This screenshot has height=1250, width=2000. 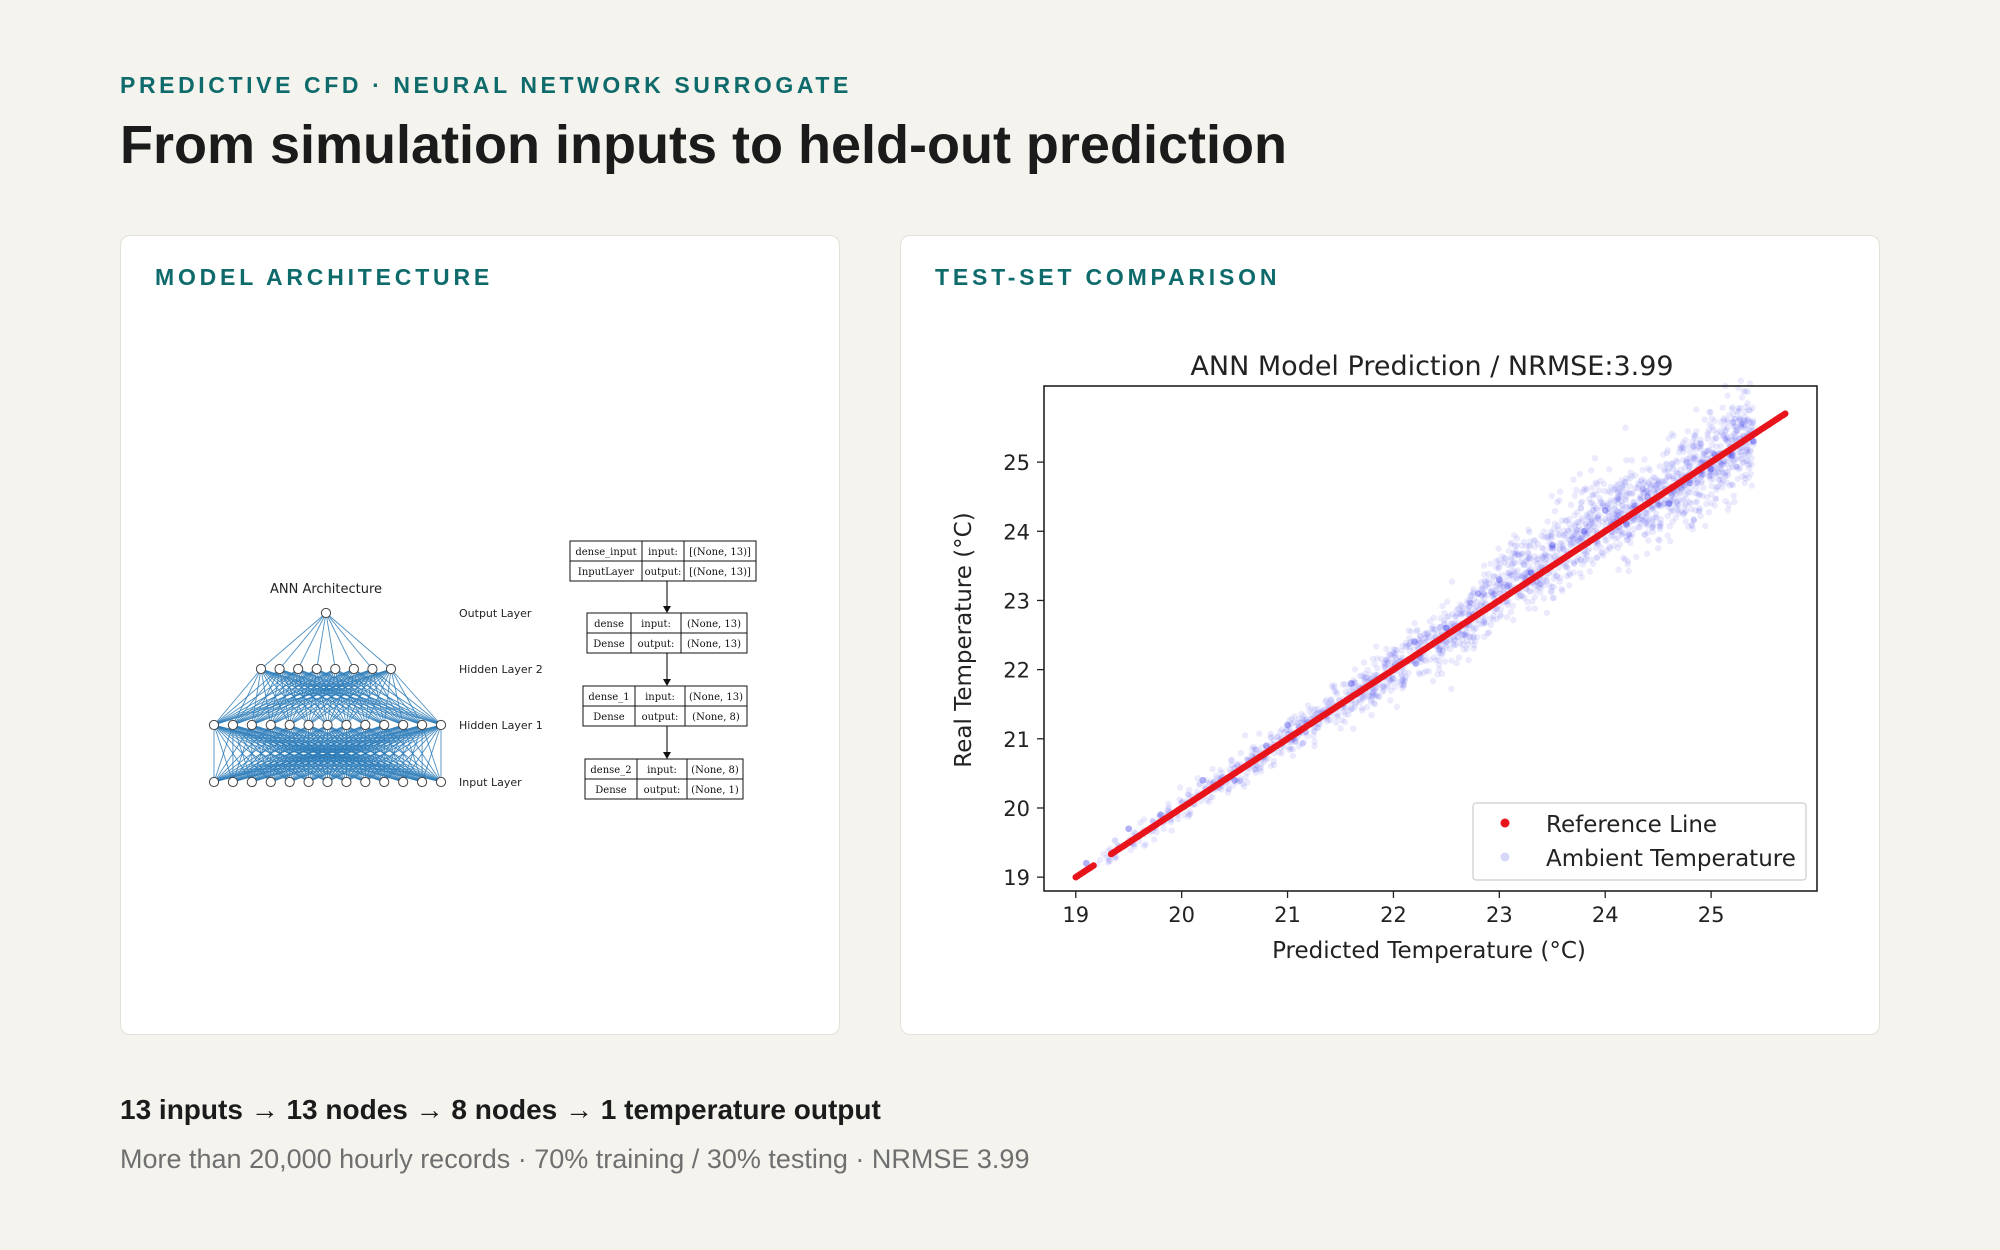 I want to click on legend-box, so click(x=1639, y=841).